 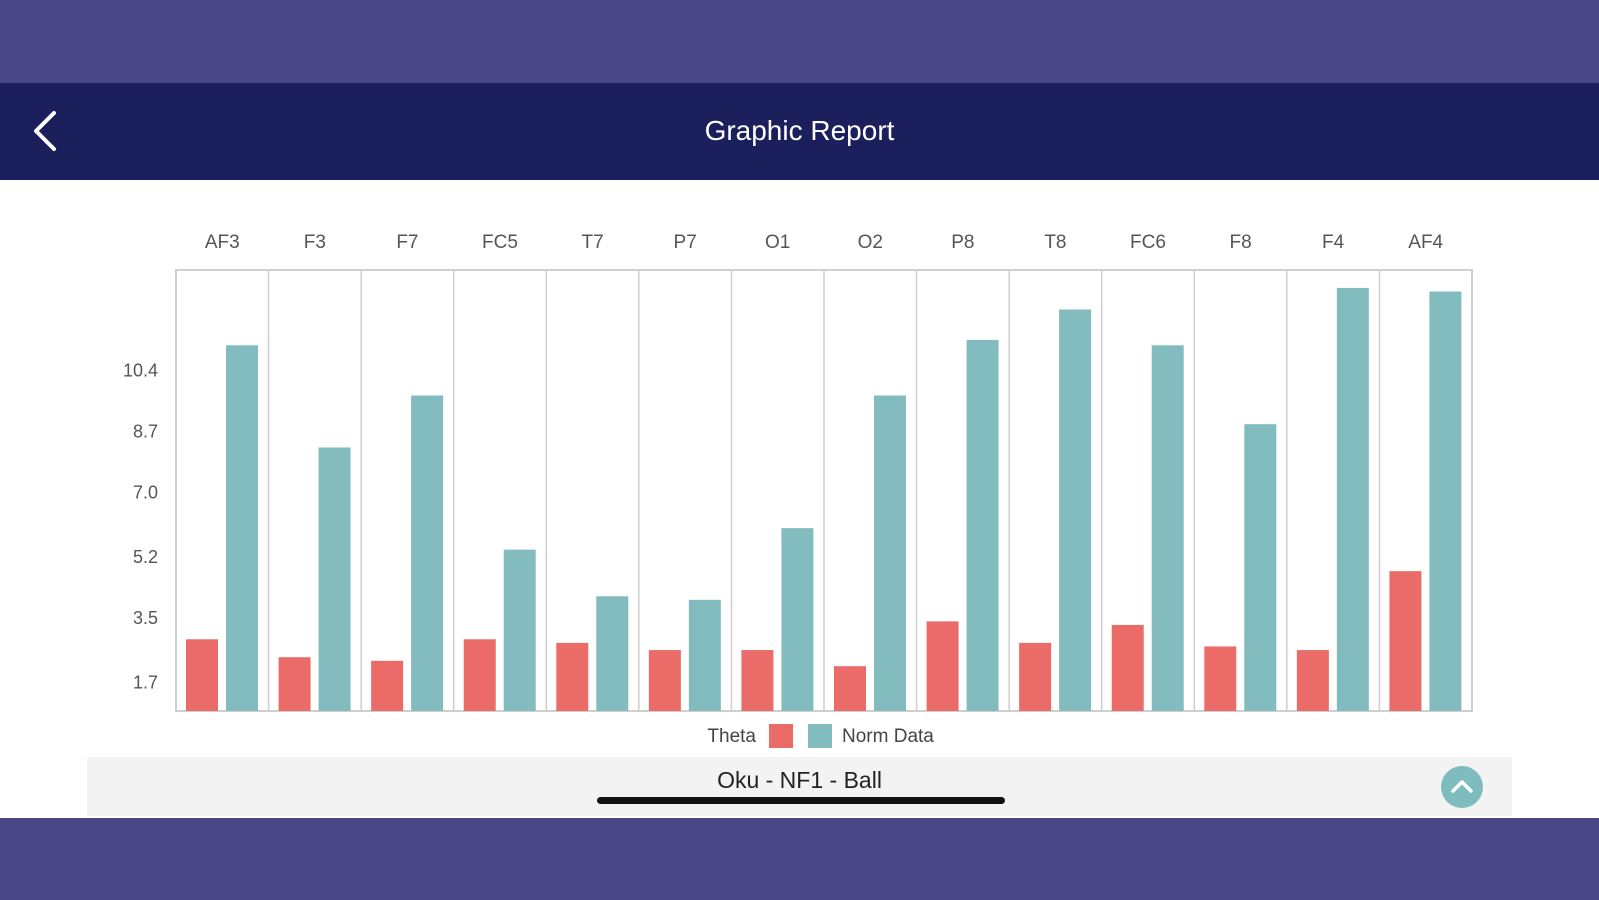 I want to click on nav-bar: Graphic Report, so click(x=799, y=131).